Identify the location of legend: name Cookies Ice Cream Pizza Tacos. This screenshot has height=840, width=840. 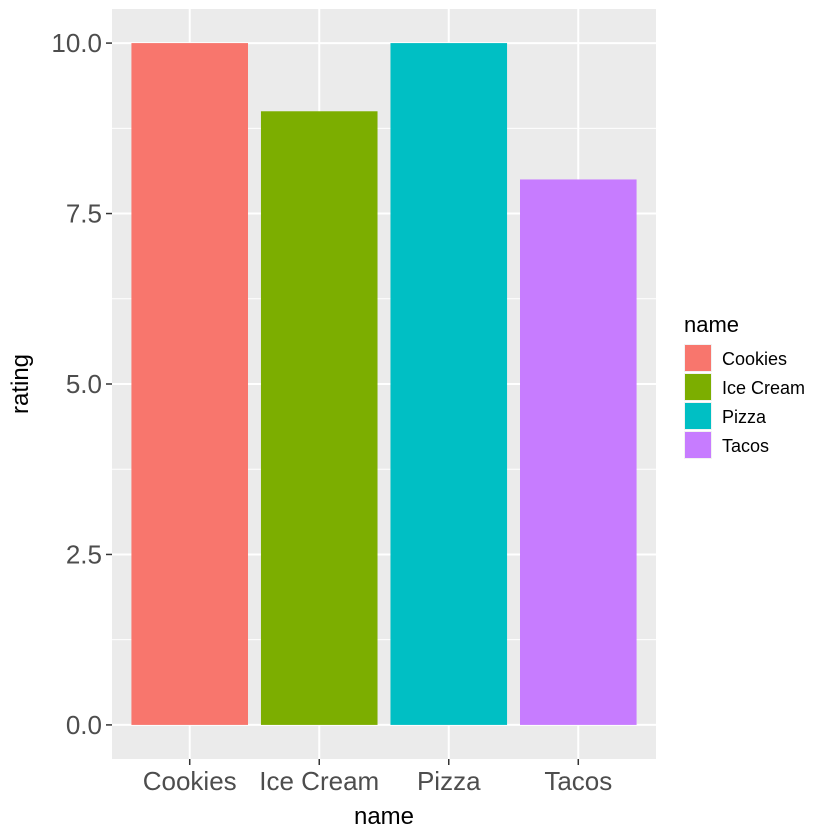
(744, 385).